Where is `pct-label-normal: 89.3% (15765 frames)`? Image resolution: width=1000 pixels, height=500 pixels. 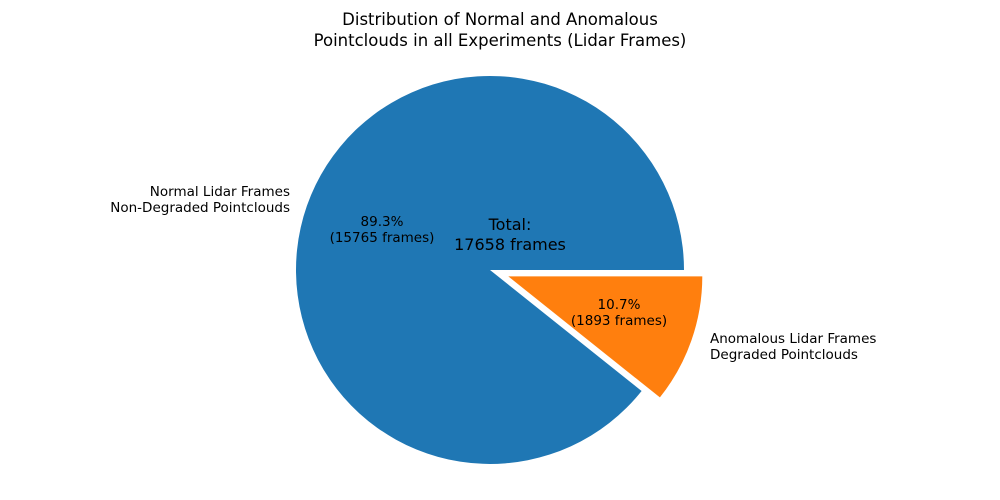 pct-label-normal: 89.3% (15765 frames) is located at coordinates (382, 230).